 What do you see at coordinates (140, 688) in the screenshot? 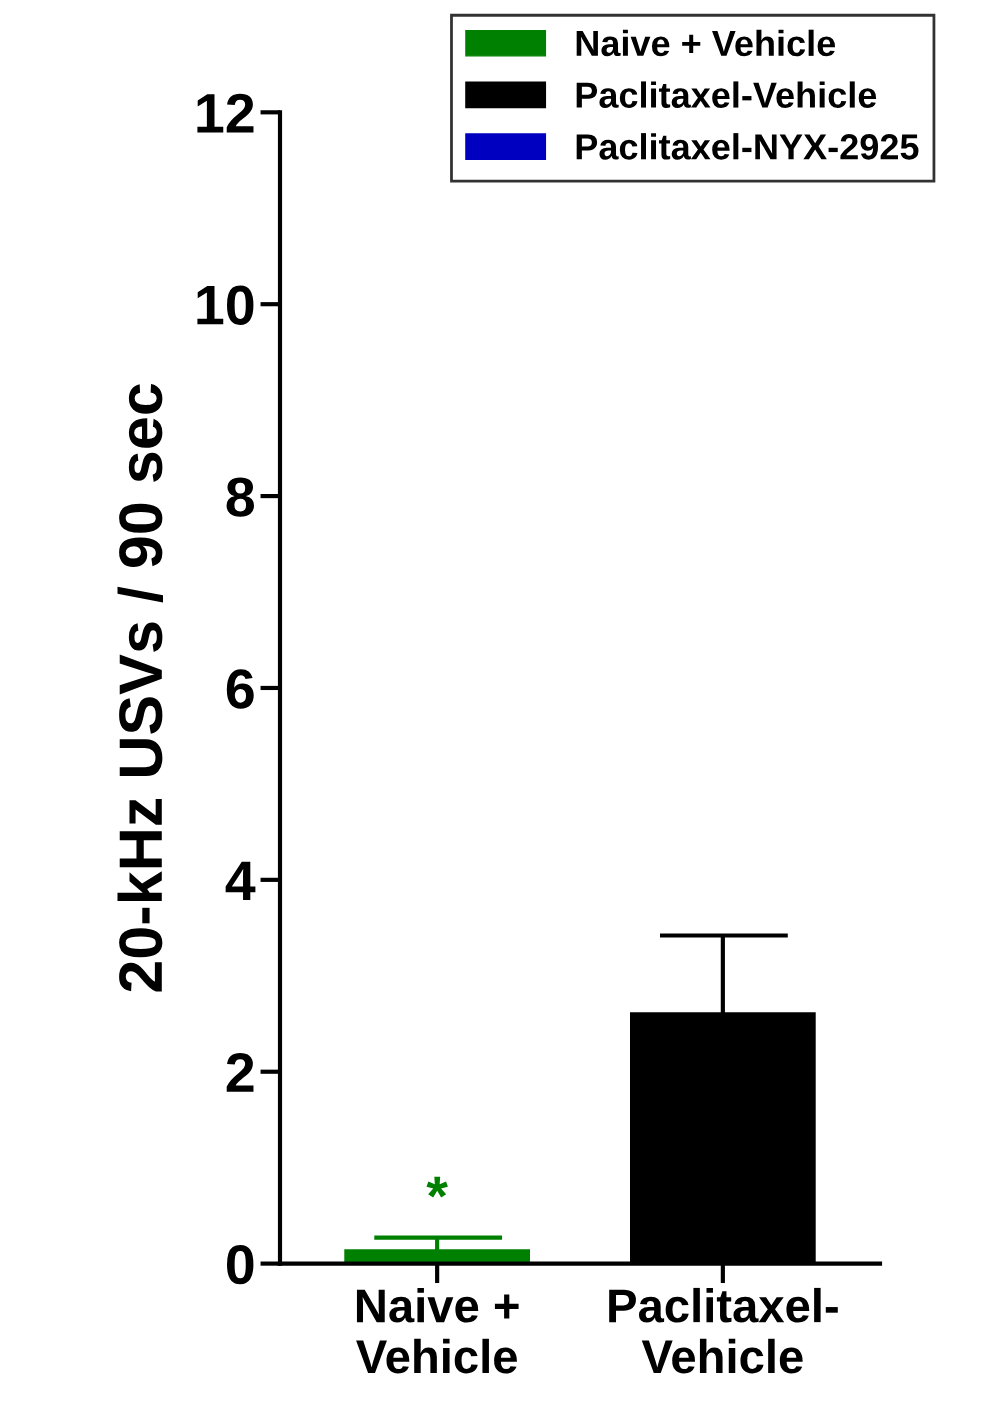
I see `y-axis-title: 20-kHz USVs / 90 sec` at bounding box center [140, 688].